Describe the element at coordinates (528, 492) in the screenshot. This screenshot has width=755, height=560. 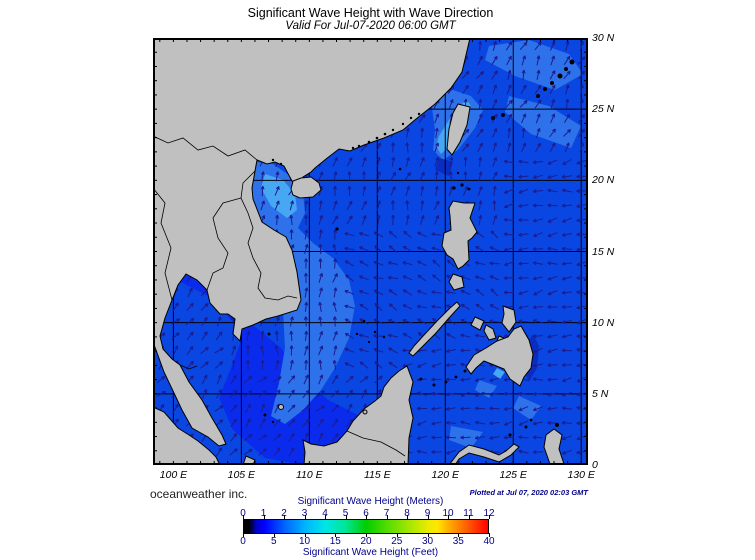
I see `plotted-timestamp: Plotted at Jul 07, 2020 02:03 GMT` at that location.